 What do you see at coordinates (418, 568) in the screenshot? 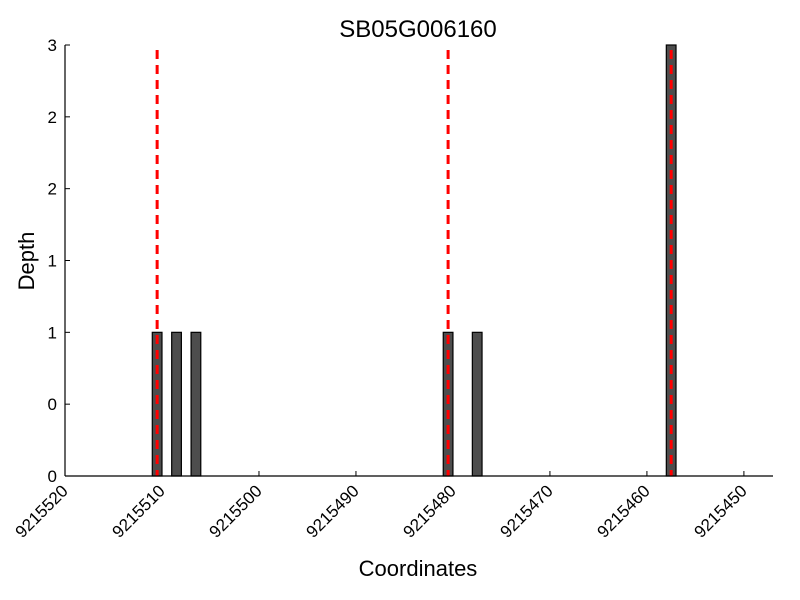
I see `x-axis-label: Coordinates` at bounding box center [418, 568].